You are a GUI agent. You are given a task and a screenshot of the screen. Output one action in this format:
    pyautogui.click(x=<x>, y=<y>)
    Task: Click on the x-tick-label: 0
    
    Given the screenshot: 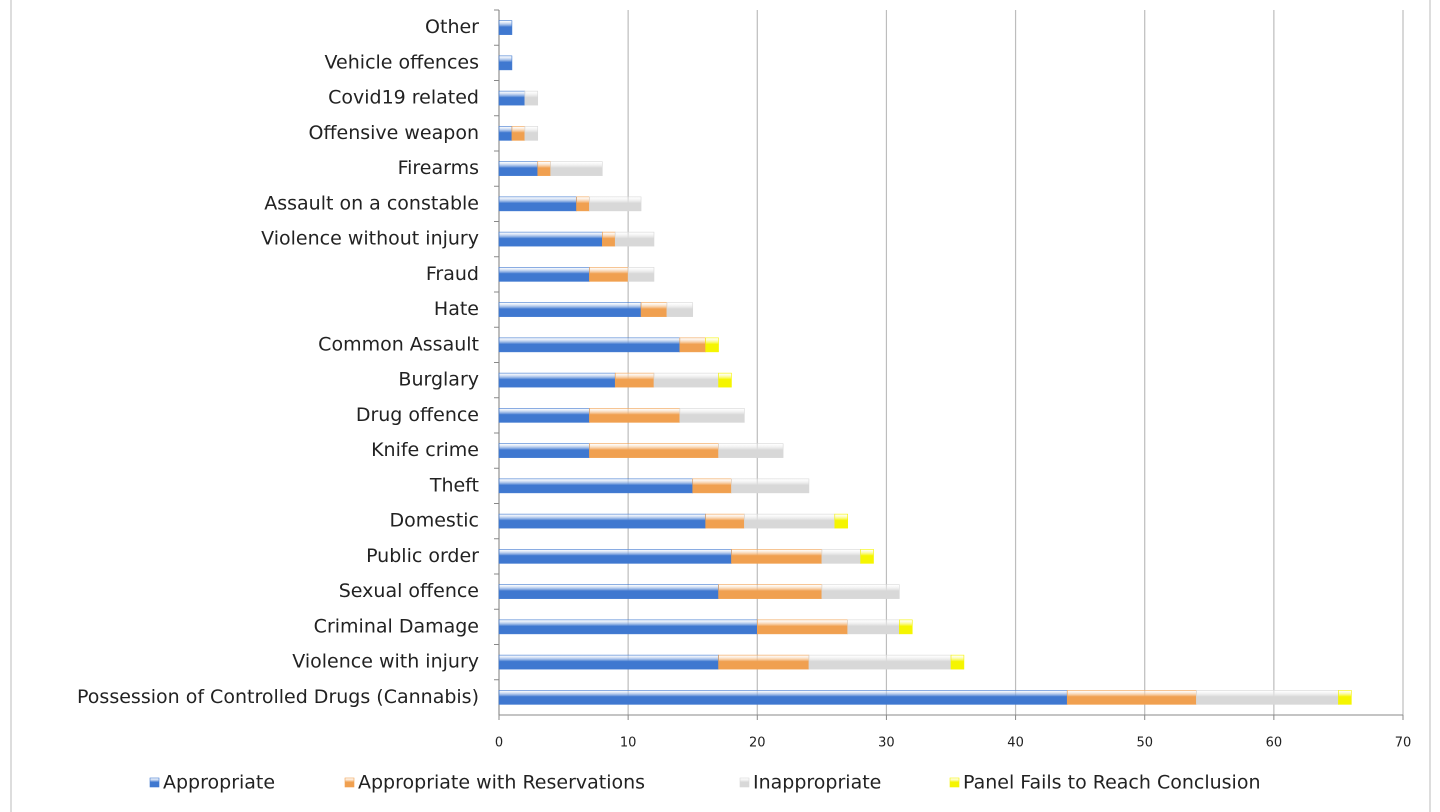 What is the action you would take?
    pyautogui.click(x=499, y=743)
    